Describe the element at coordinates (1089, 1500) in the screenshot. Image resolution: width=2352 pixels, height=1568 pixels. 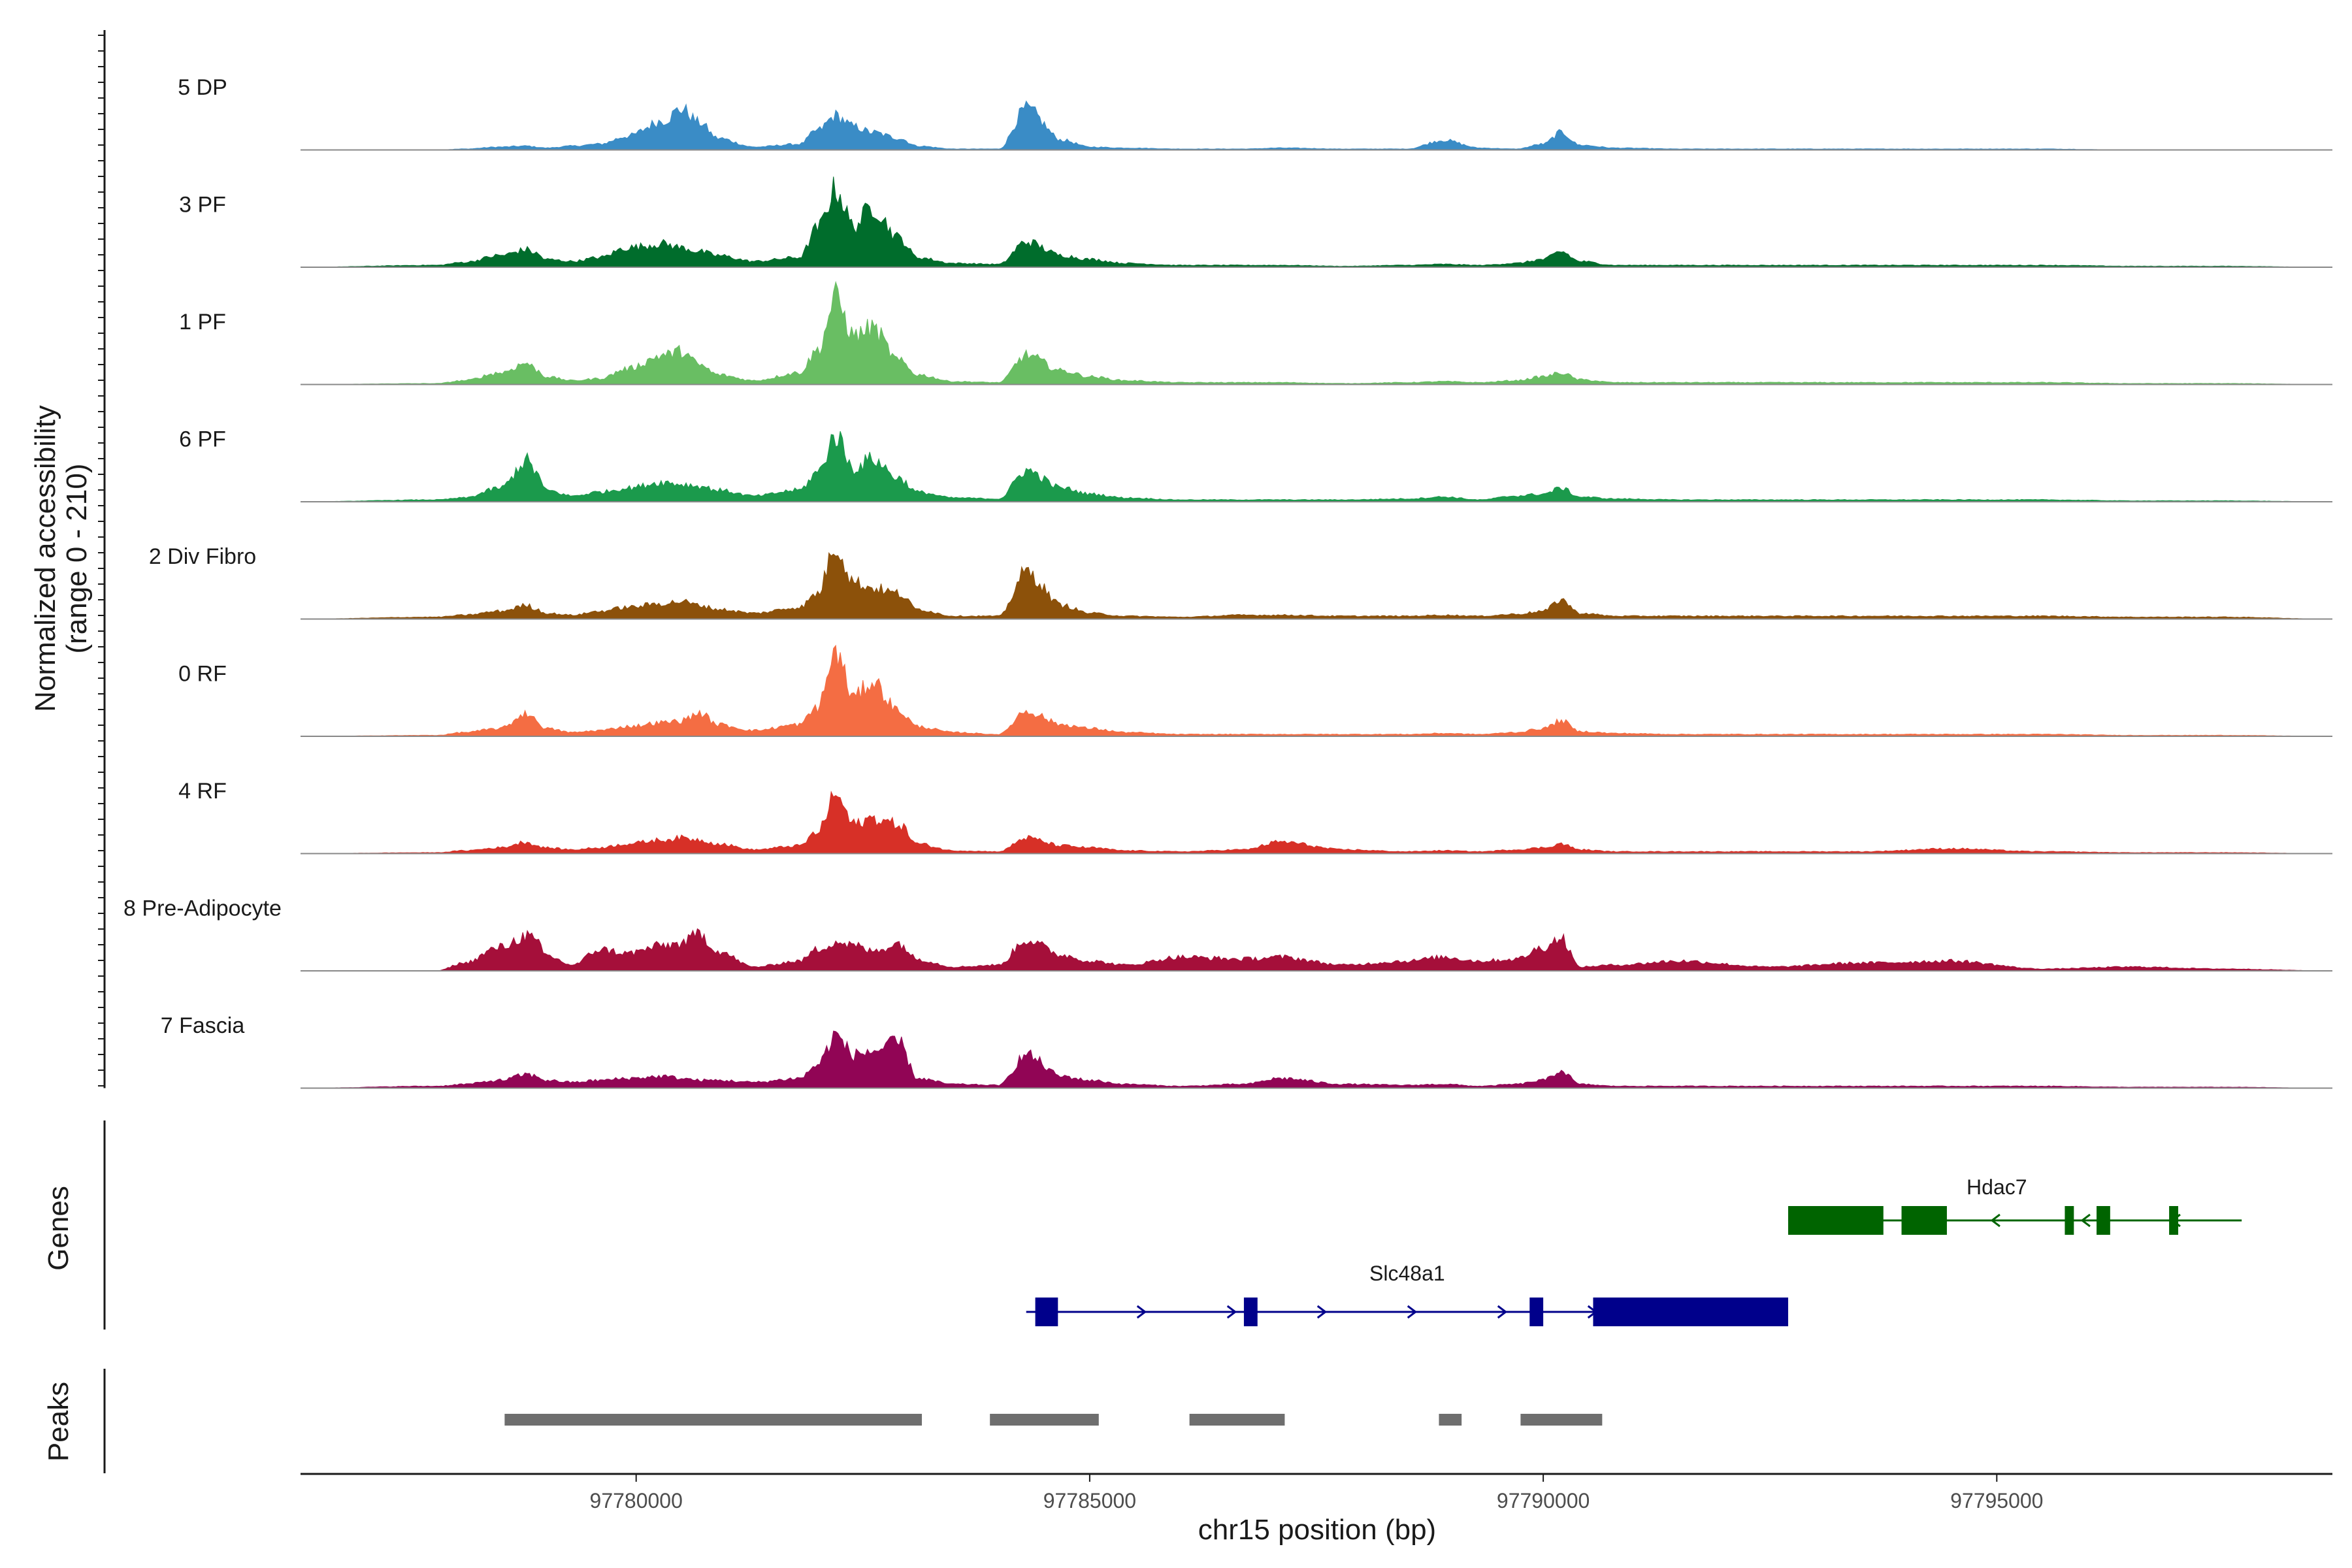
I see `x-tick-label: 97785000` at that location.